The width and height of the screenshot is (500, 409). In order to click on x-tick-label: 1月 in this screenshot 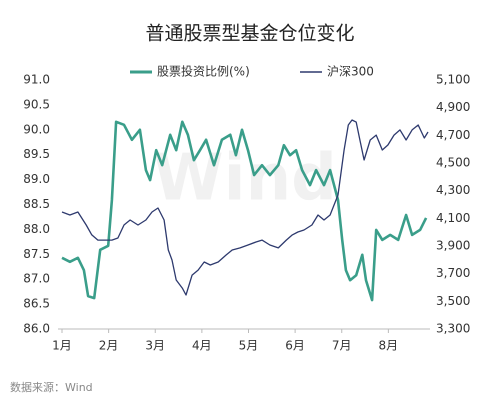, I will do `click(62, 346)`.